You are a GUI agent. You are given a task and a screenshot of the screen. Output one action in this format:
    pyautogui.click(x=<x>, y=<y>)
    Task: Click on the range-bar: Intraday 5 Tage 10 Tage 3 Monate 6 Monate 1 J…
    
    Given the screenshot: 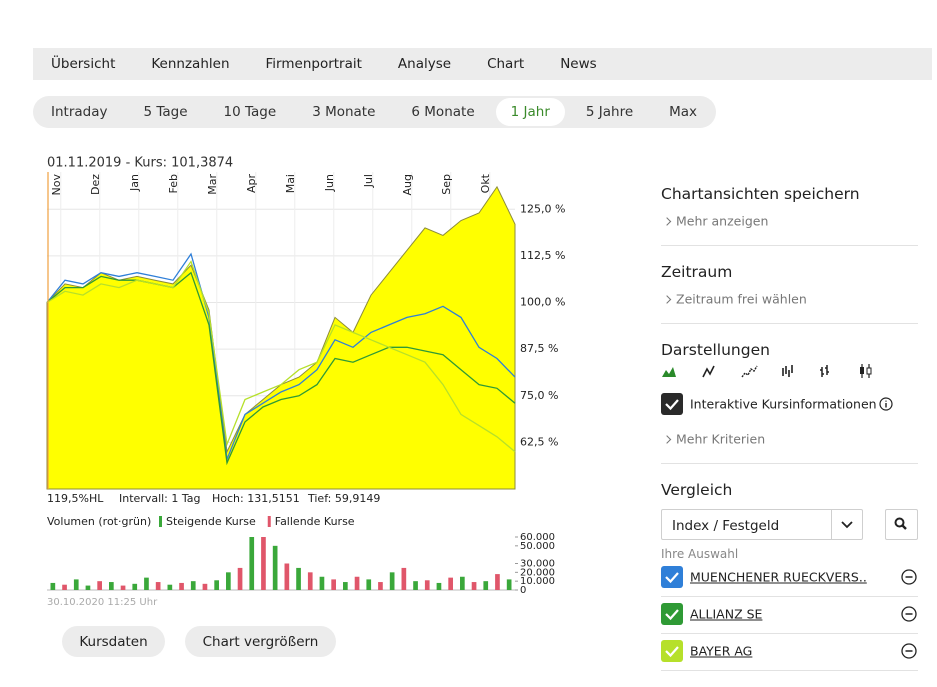 What is the action you would take?
    pyautogui.click(x=374, y=112)
    